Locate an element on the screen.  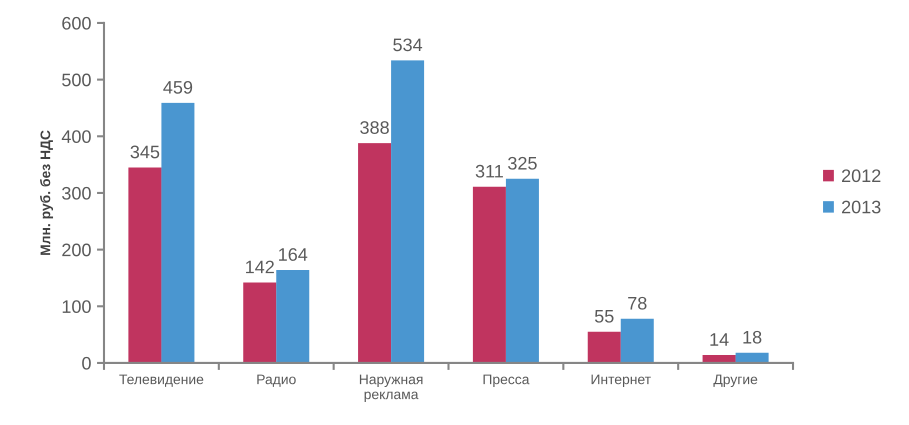
data-label: 78 is located at coordinates (637, 303).